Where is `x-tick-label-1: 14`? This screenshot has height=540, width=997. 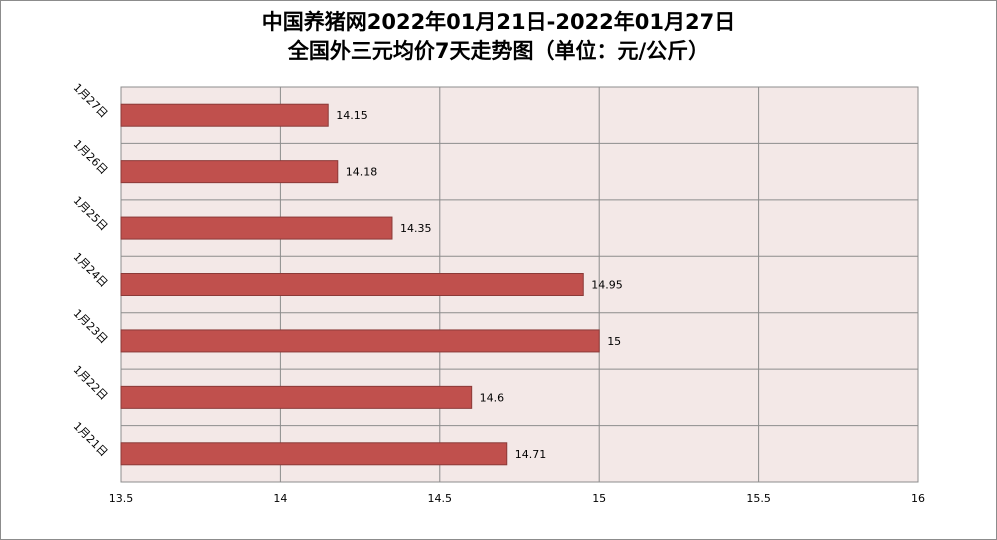 x-tick-label-1: 14 is located at coordinates (280, 498).